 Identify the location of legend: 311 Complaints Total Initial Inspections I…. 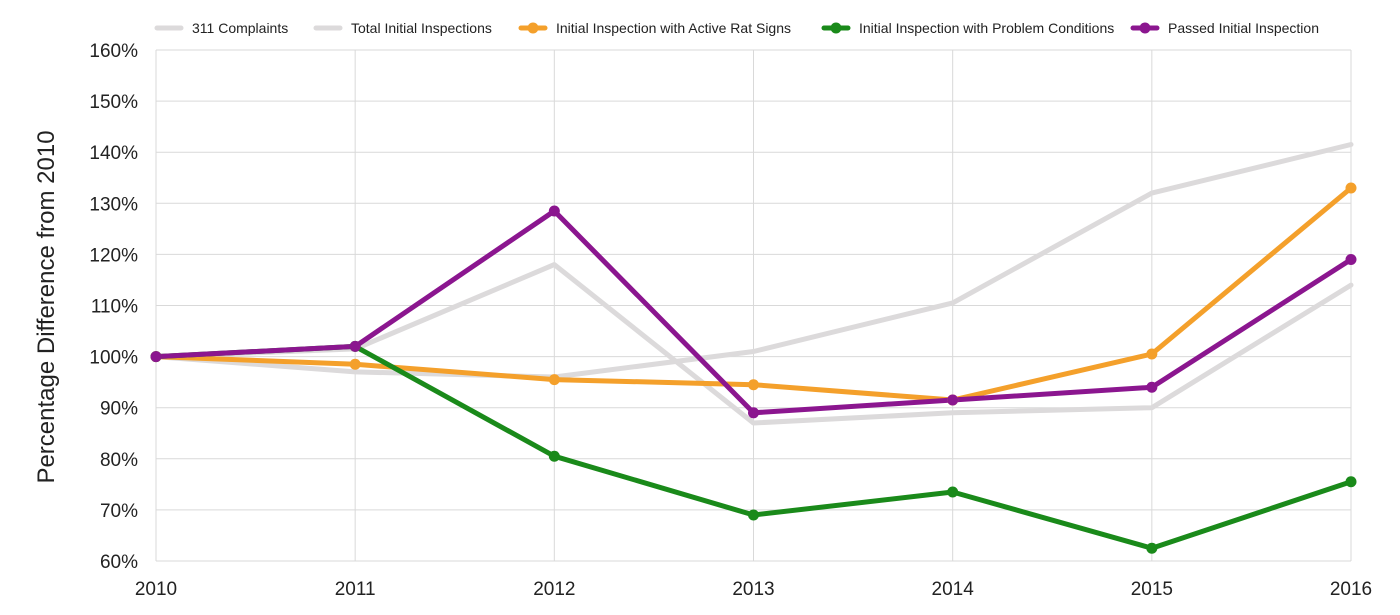
(736, 28).